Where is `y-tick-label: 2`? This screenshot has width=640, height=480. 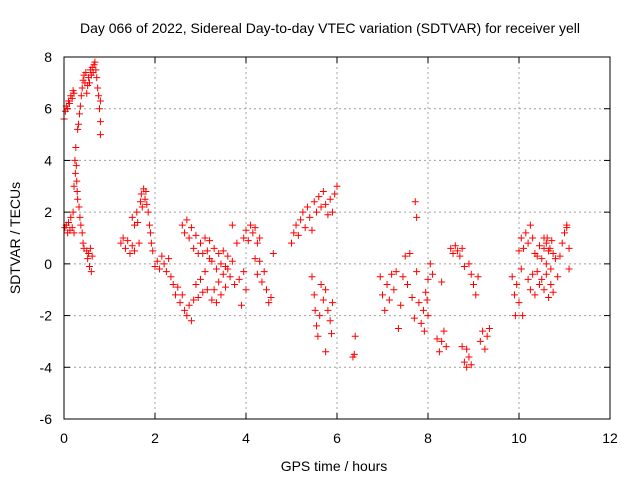 y-tick-label: 2 is located at coordinates (48, 212).